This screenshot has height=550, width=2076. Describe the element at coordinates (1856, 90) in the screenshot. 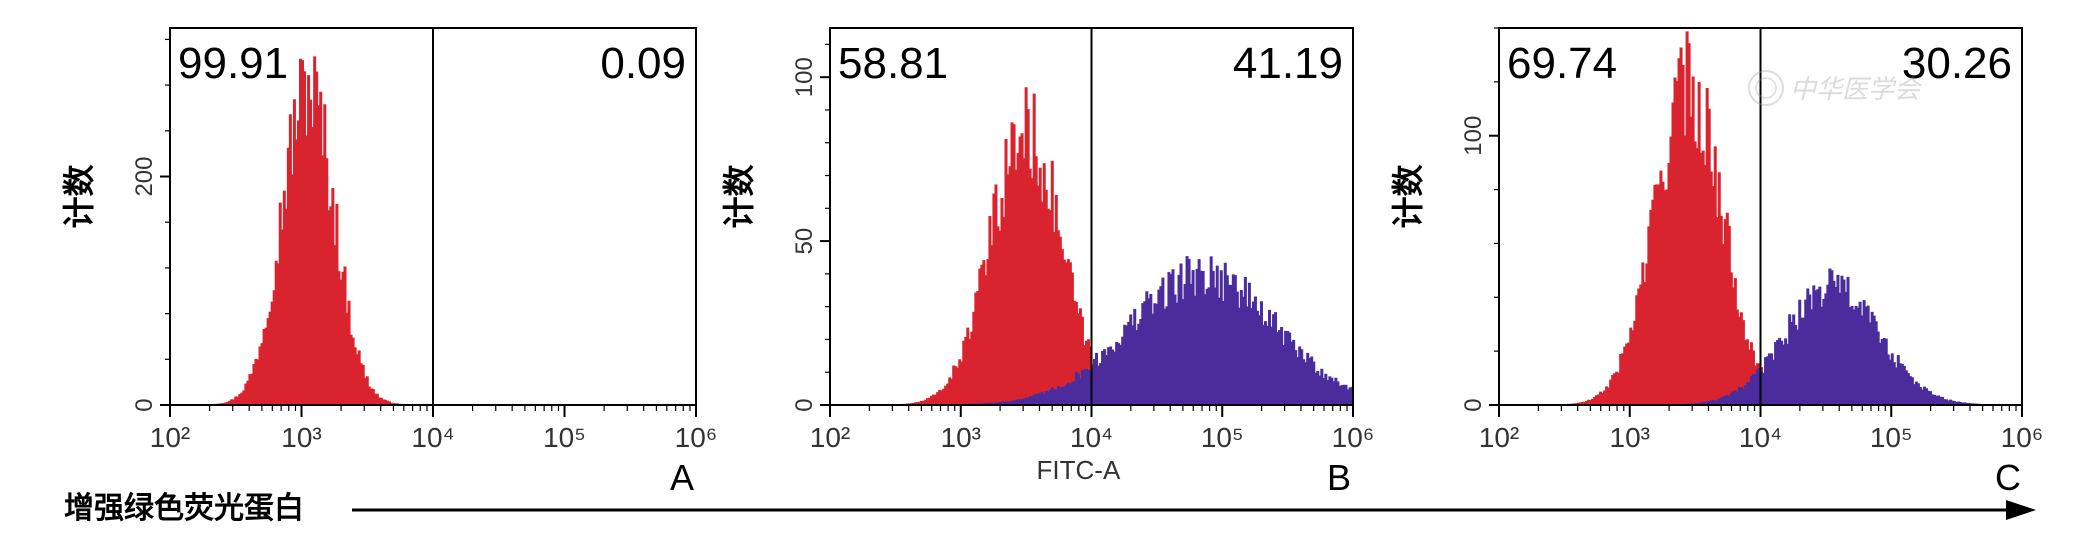

I see `watermark-text: 中华医学会` at that location.